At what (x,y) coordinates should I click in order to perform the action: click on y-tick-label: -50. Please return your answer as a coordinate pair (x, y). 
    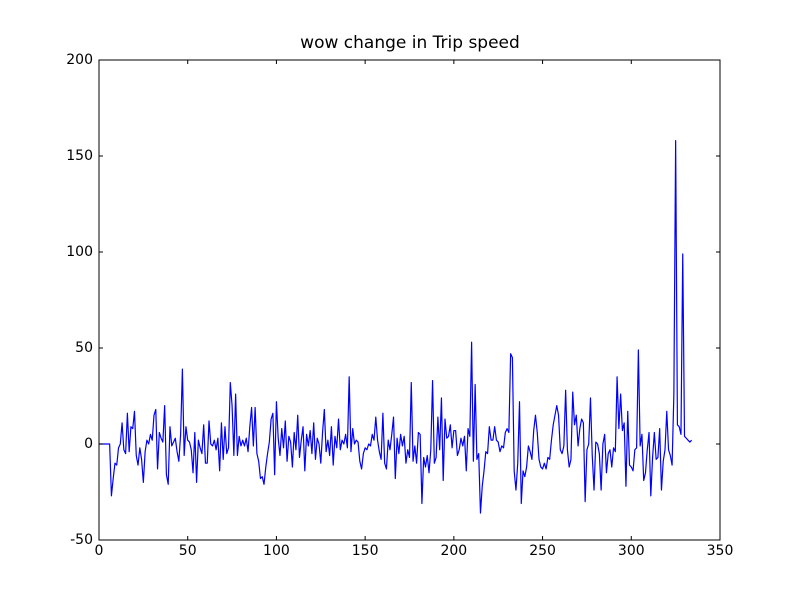
    Looking at the image, I should click on (81, 540).